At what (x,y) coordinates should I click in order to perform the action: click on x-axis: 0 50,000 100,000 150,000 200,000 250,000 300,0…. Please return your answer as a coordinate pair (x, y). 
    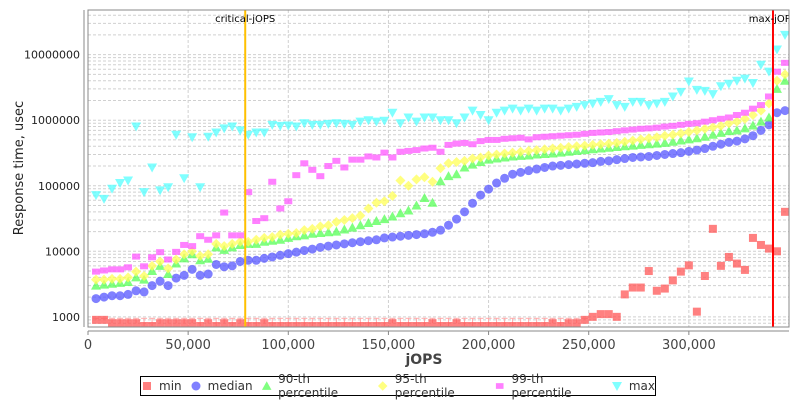
    Looking at the image, I should click on (436, 341).